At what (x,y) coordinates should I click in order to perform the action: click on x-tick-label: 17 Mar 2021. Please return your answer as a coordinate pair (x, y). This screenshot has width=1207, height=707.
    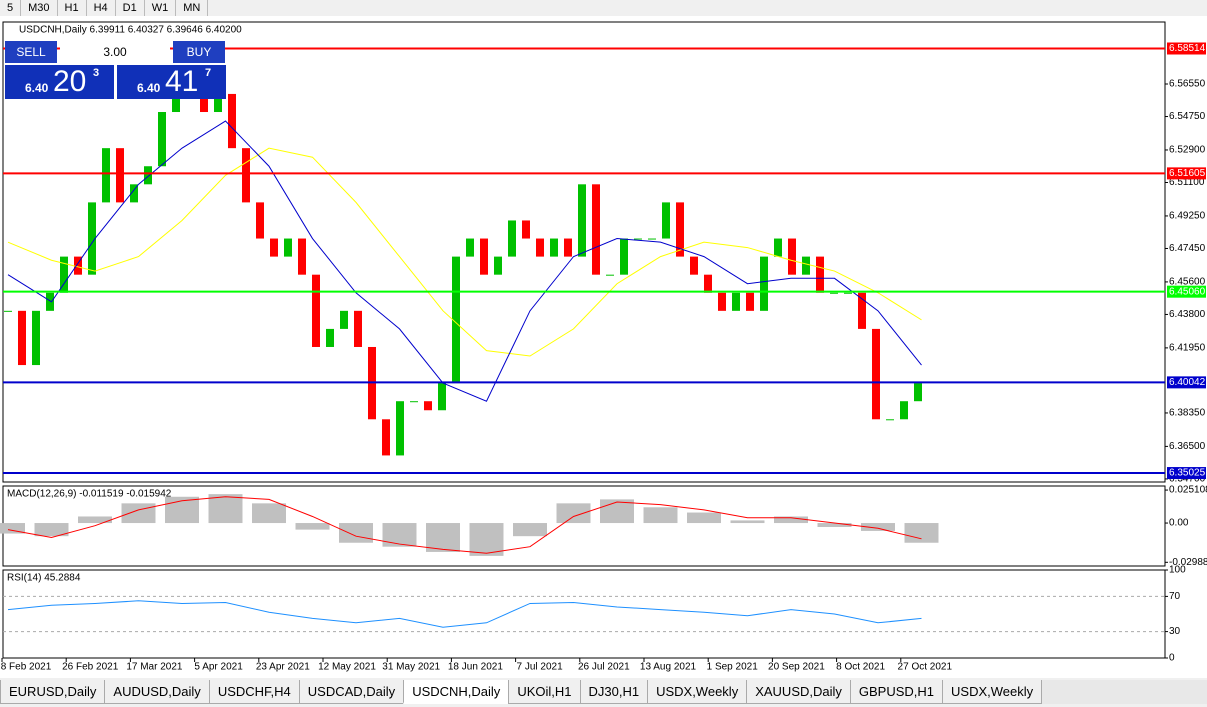
    Looking at the image, I should click on (154, 667).